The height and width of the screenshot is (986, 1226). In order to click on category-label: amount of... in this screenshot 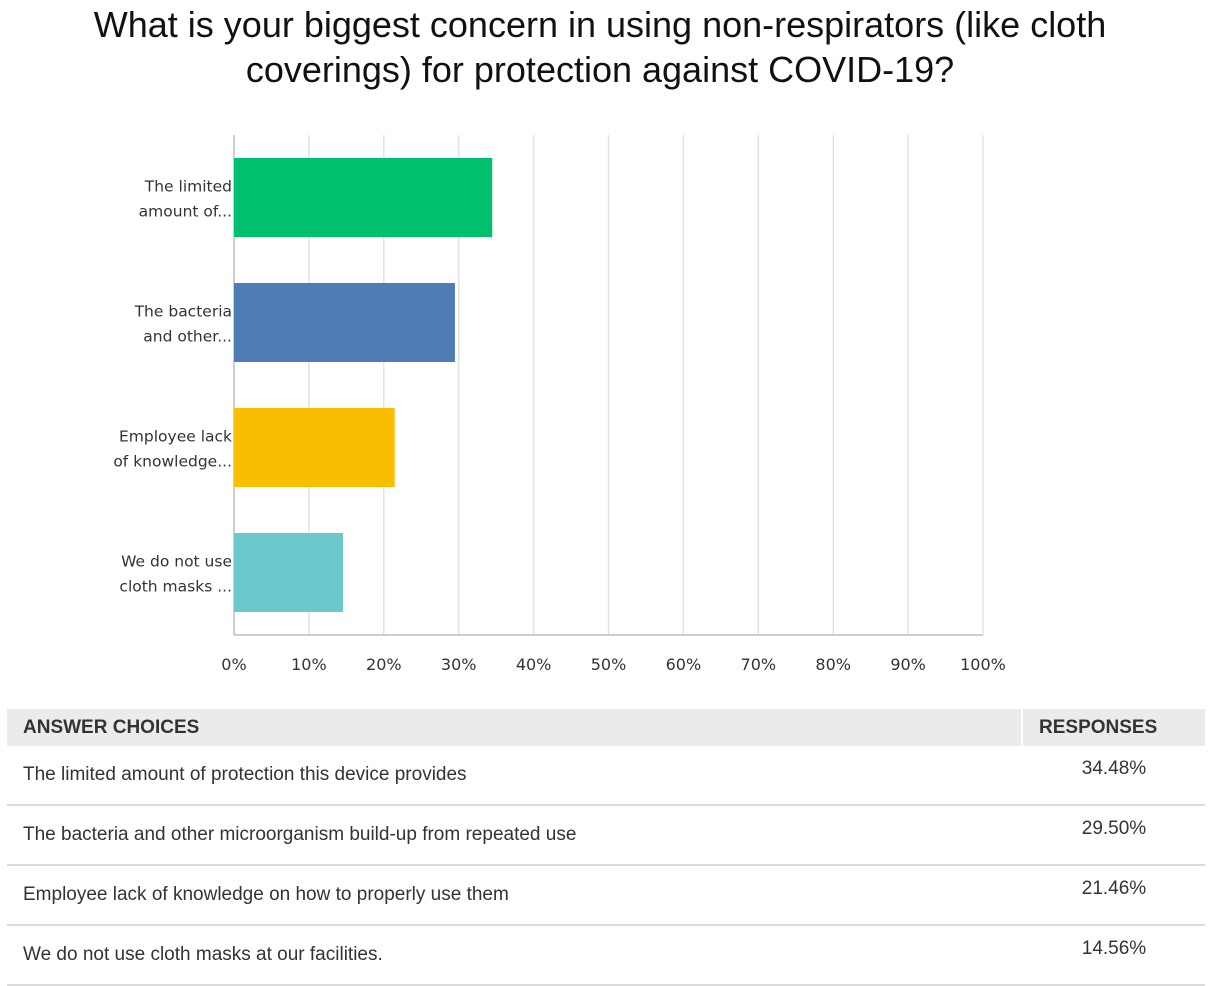, I will do `click(185, 212)`.